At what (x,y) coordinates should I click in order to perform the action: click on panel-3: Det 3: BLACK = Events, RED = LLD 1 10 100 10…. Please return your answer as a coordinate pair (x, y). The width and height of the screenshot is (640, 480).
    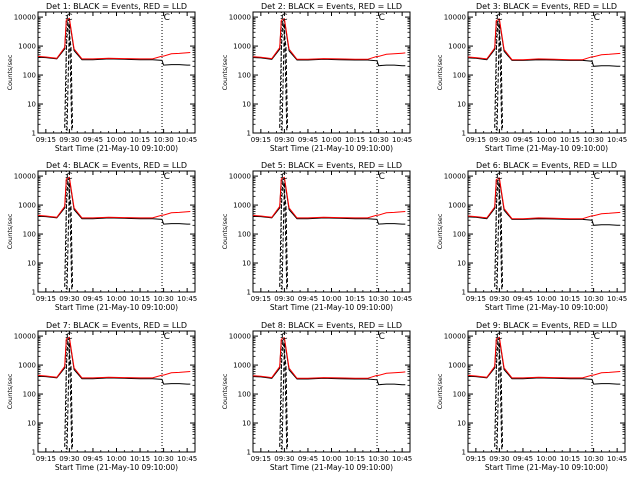
    Looking at the image, I should click on (531, 77).